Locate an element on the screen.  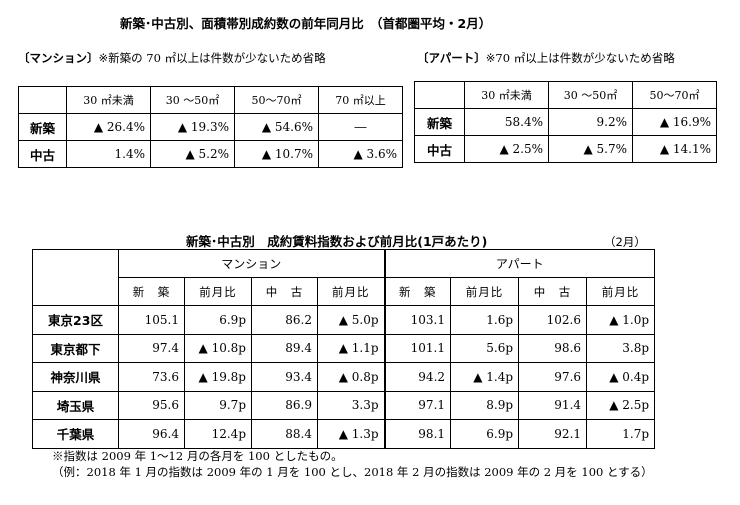
cell: 97.1 is located at coordinates (417, 405).